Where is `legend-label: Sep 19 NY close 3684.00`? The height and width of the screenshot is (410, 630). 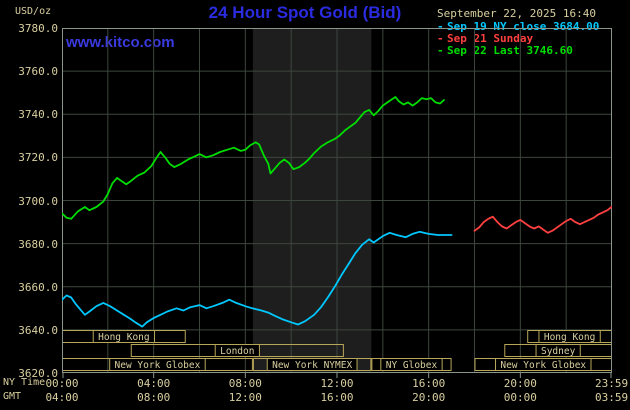 legend-label: Sep 19 NY close 3684.00 is located at coordinates (523, 26).